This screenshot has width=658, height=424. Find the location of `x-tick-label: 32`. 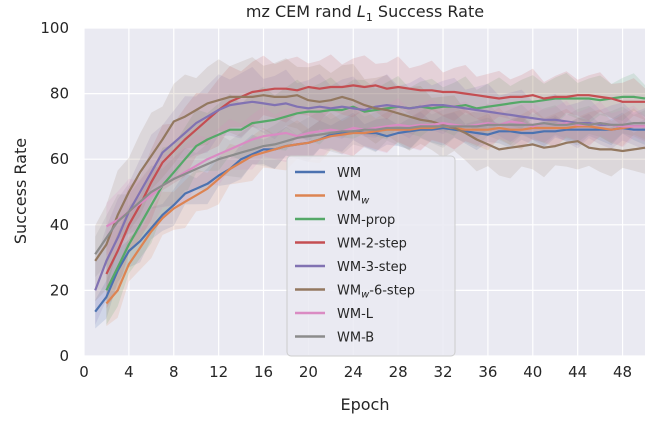

x-tick-label: 32 is located at coordinates (442, 372).